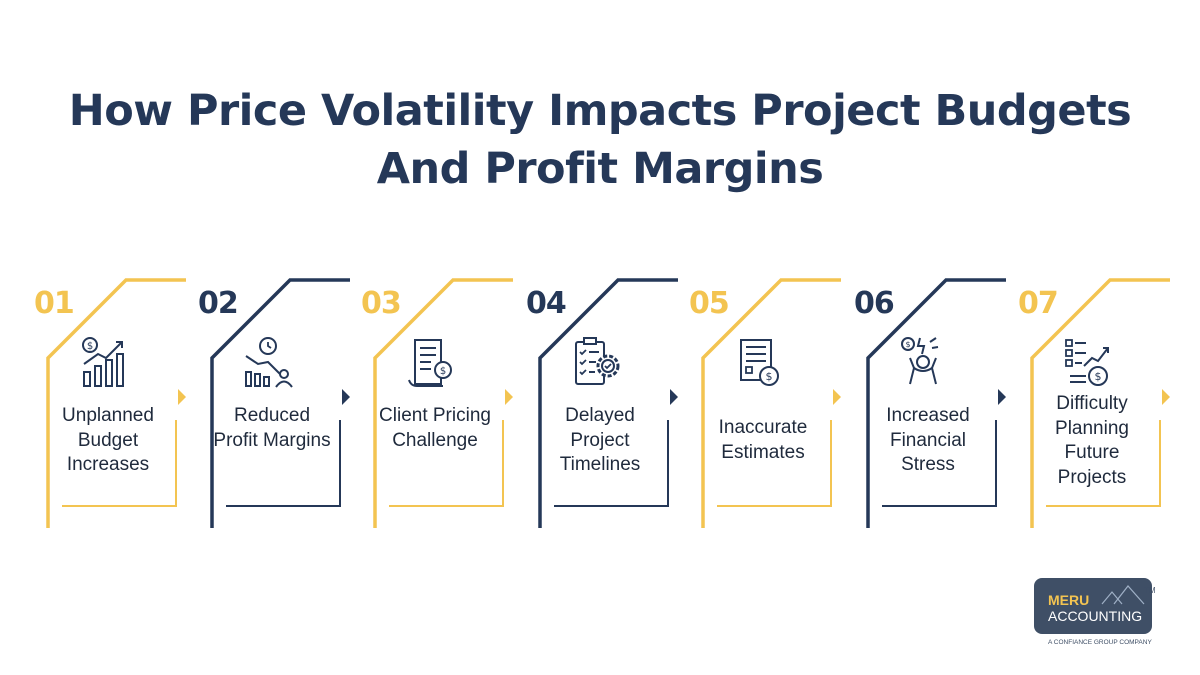 The height and width of the screenshot is (675, 1200). Describe the element at coordinates (763, 440) in the screenshot. I see `step-label: Inaccurate Estimates` at that location.